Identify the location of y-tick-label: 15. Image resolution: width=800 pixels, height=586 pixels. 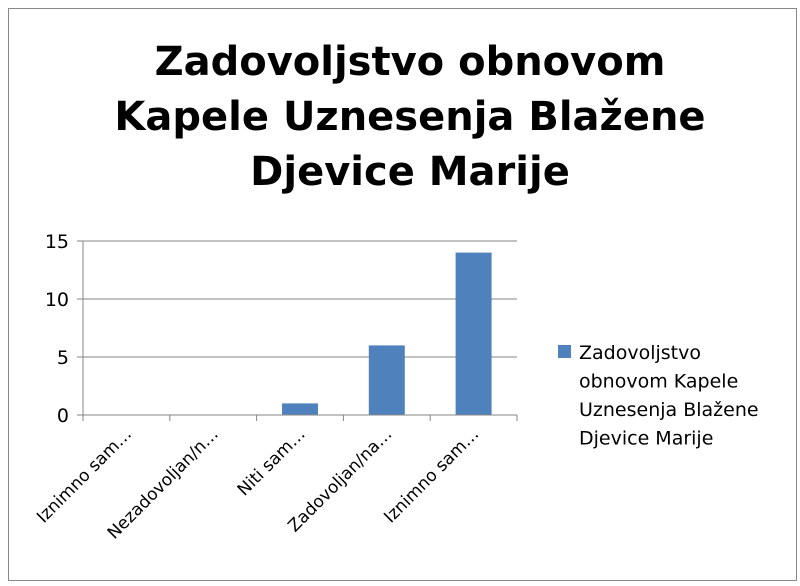
(57, 242).